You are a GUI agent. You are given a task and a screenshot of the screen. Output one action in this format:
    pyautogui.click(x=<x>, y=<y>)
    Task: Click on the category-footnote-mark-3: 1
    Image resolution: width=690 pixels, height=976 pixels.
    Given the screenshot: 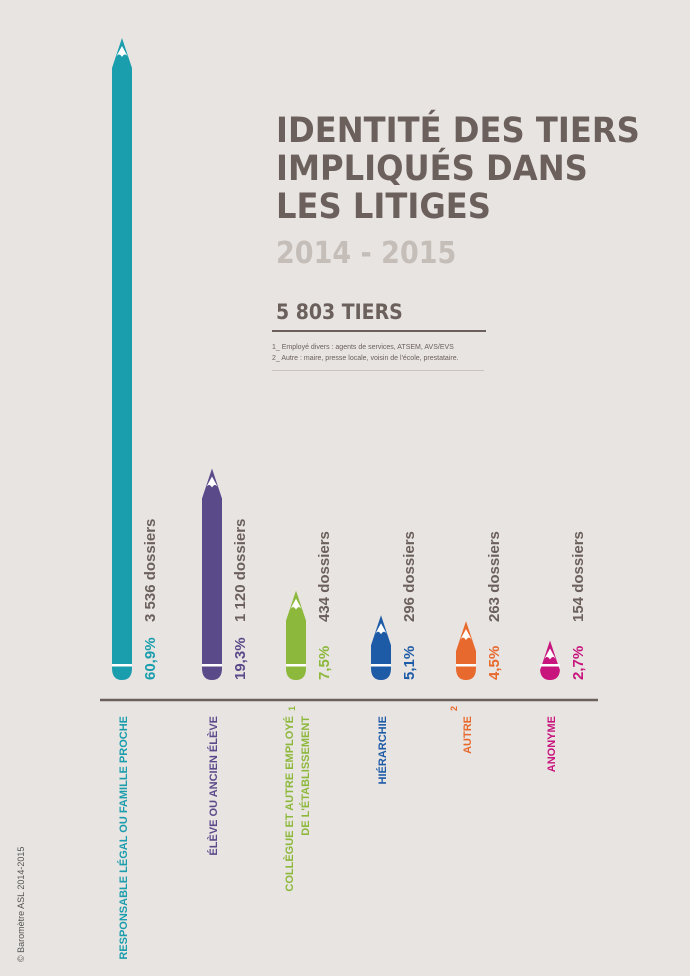 What is the action you would take?
    pyautogui.click(x=292, y=708)
    